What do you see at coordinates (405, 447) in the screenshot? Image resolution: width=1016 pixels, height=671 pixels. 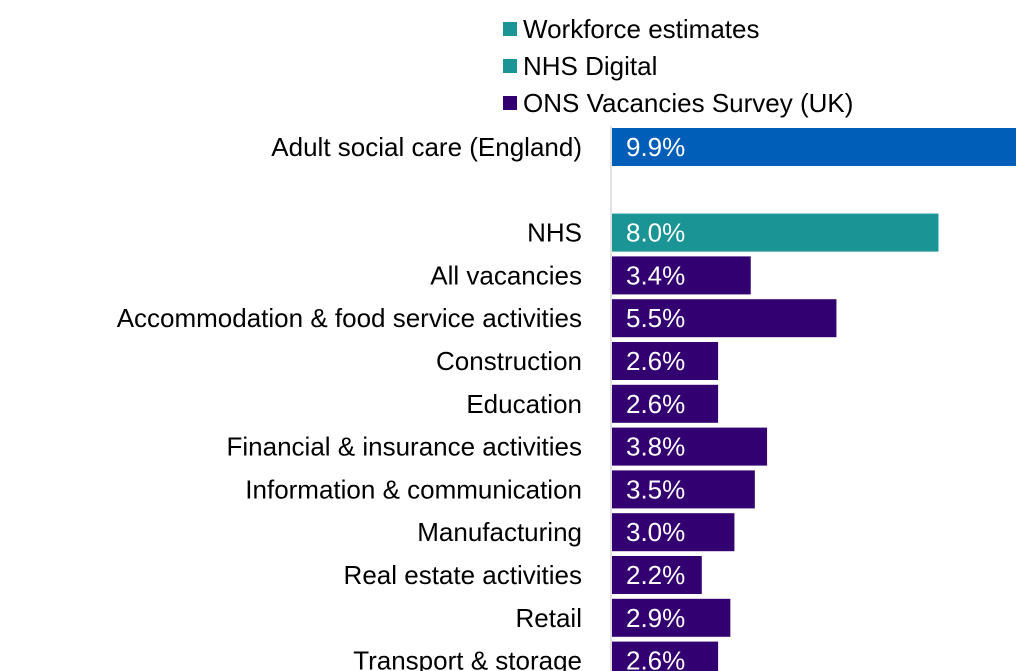 I see `category-label: Financial & insurance activities` at bounding box center [405, 447].